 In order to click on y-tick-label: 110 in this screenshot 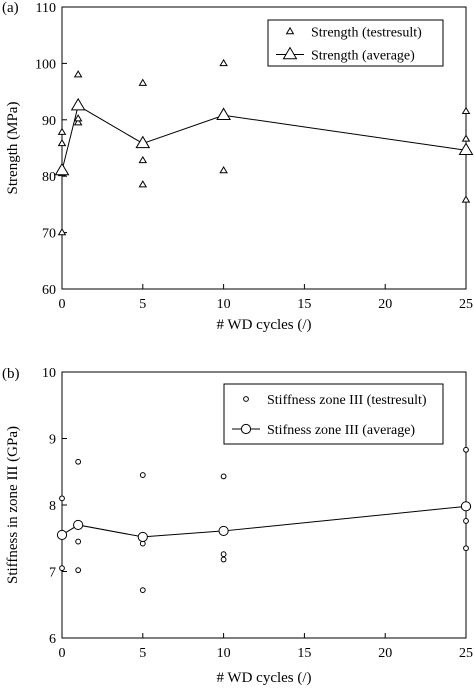, I will do `click(46, 8)`.